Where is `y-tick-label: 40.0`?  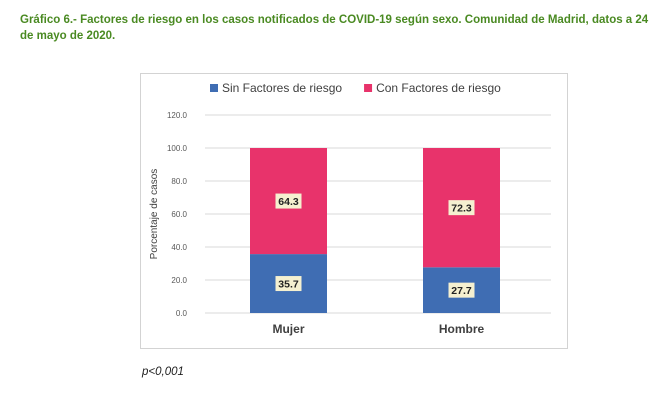 y-tick-label: 40.0 is located at coordinates (179, 247).